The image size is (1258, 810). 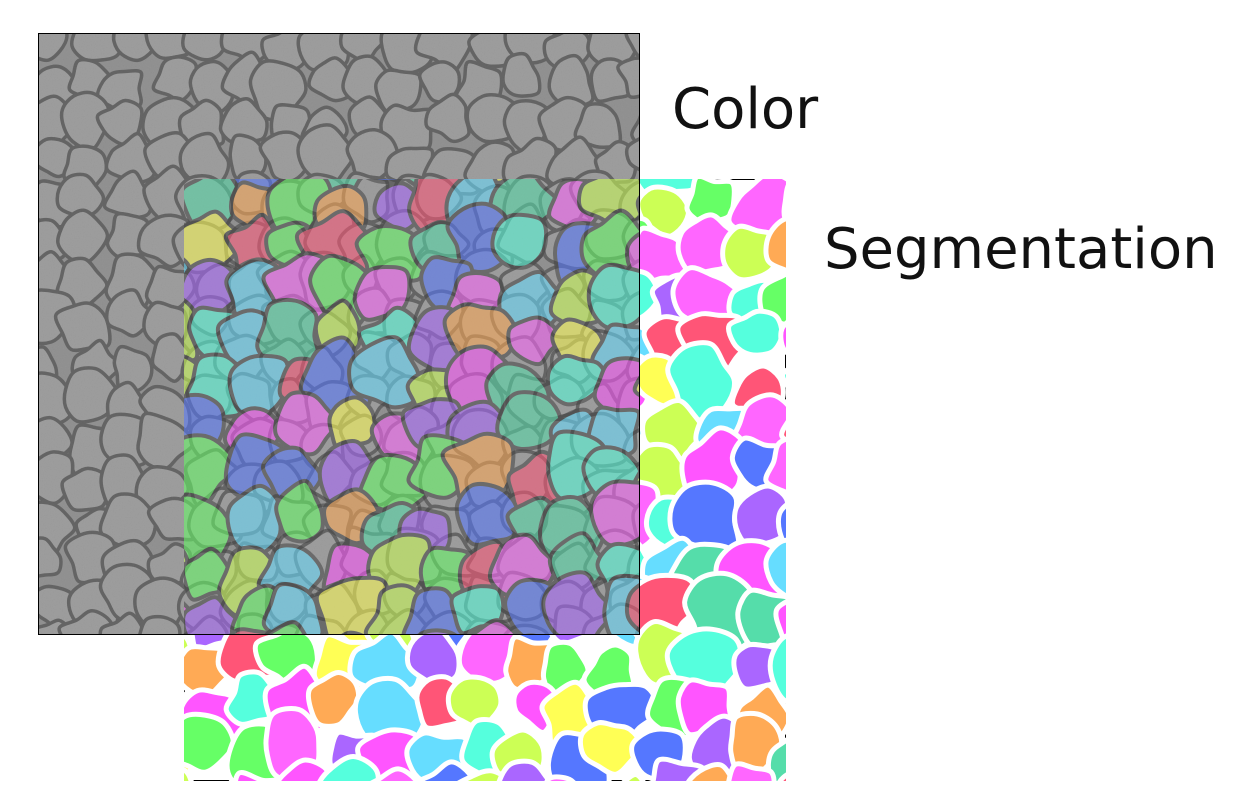 I want to click on color-label: Color, so click(x=745, y=109).